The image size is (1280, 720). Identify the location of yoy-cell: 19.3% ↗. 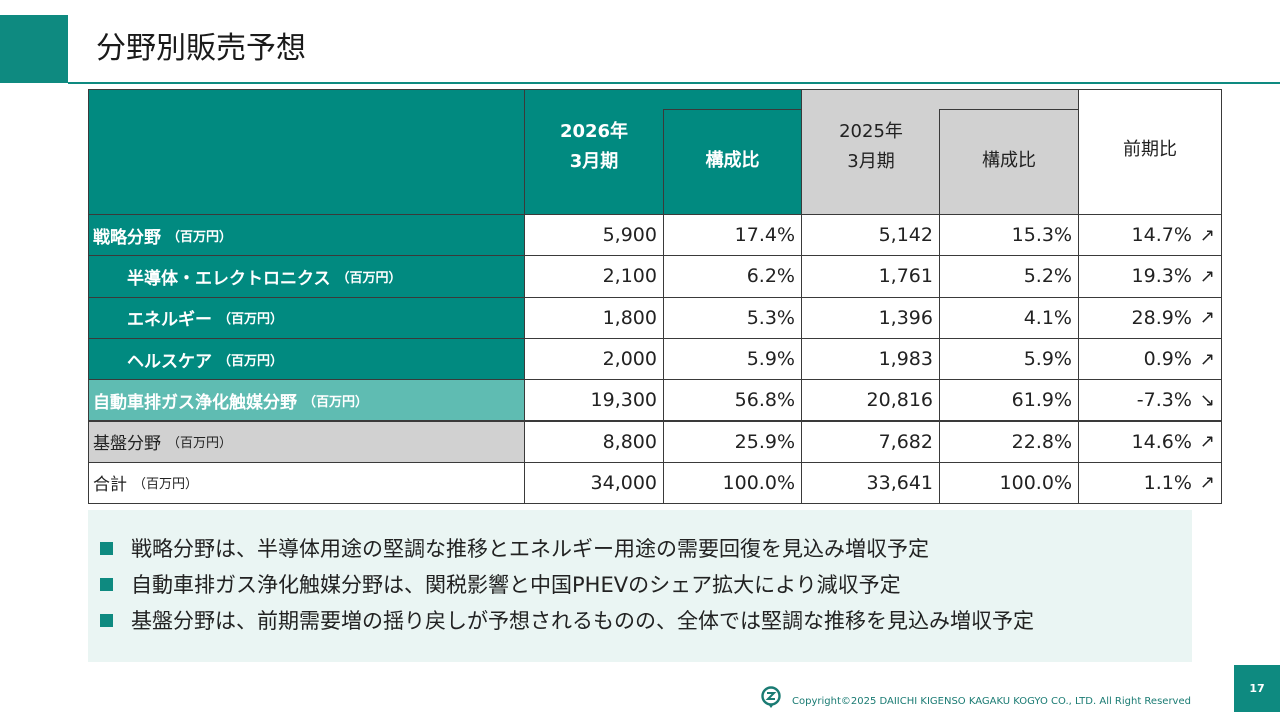
(1150, 276).